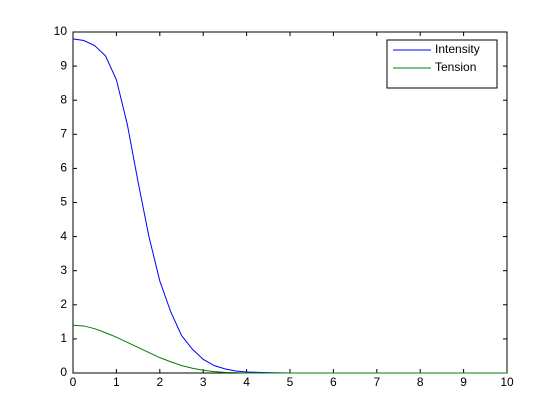 The width and height of the screenshot is (560, 420). What do you see at coordinates (63, 168) in the screenshot?
I see `y-tick-label: 6` at bounding box center [63, 168].